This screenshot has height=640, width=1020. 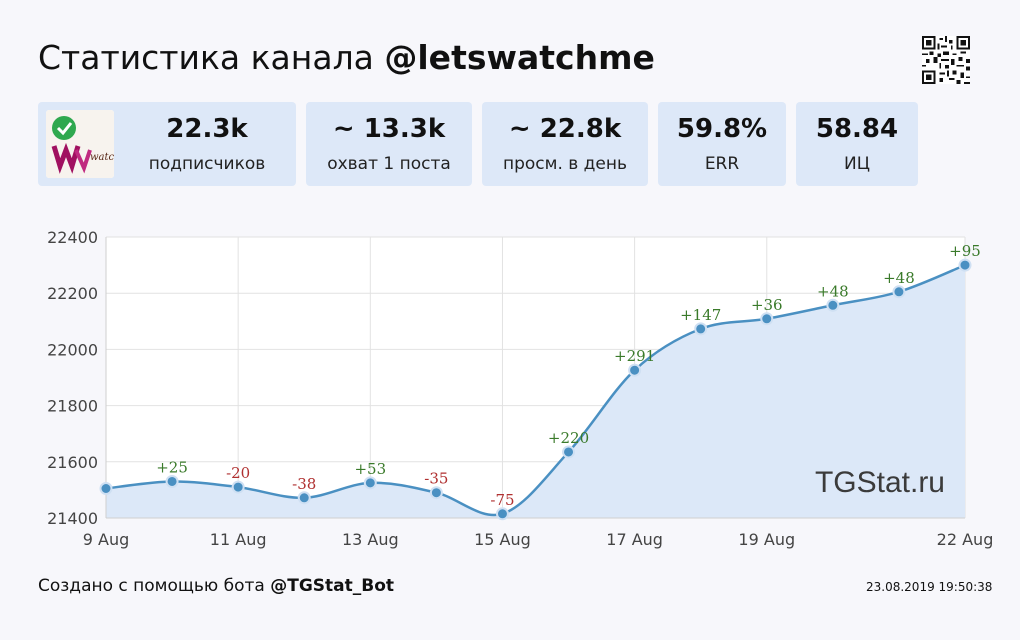 I want to click on data-label: +36, so click(x=767, y=305).